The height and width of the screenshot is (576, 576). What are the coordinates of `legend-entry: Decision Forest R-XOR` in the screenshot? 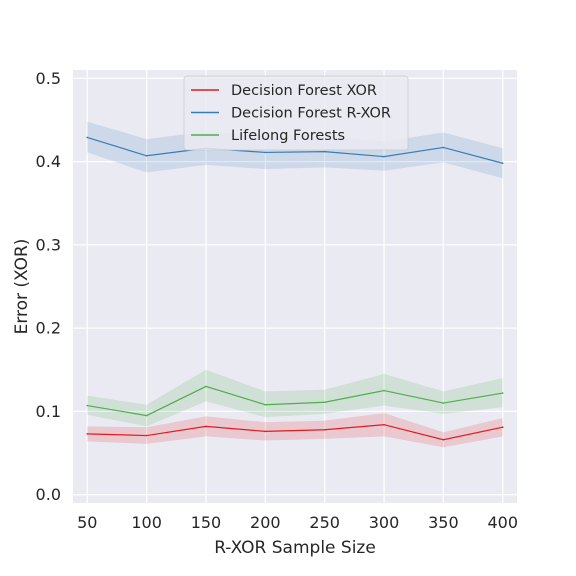 It's located at (311, 114).